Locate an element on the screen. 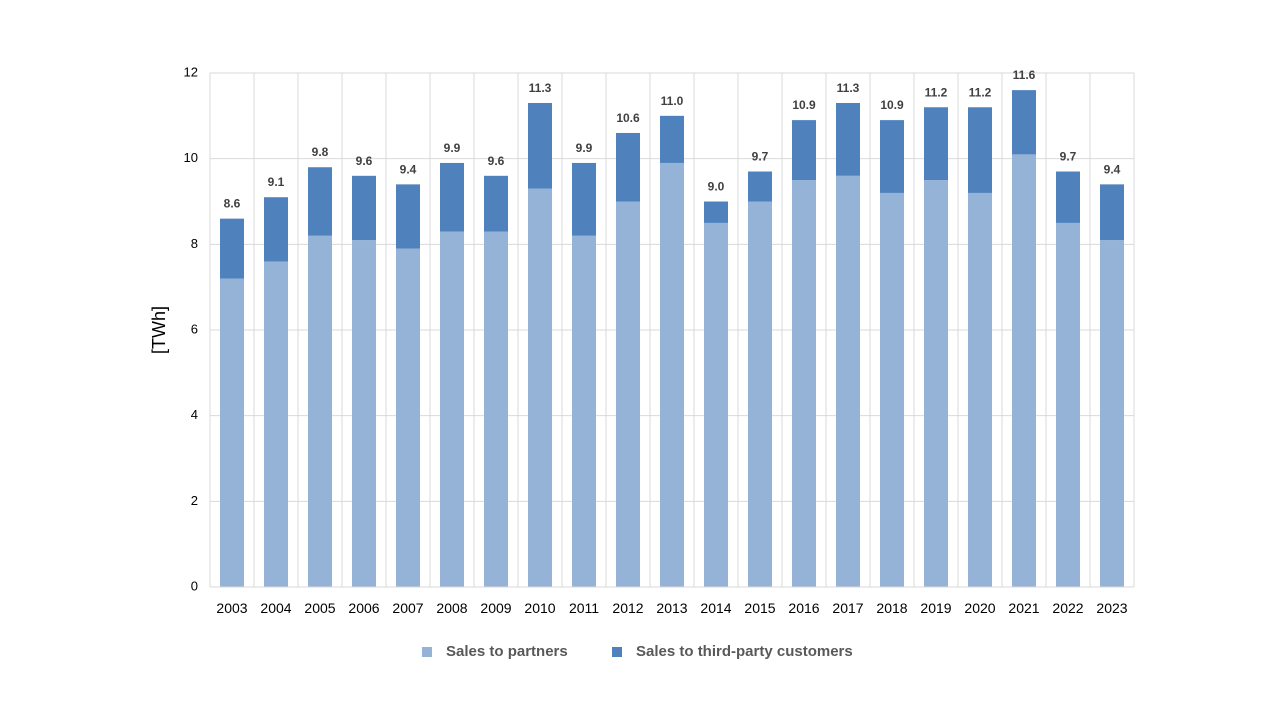 This screenshot has height=725, width=1280. x-tick-label: 2014 is located at coordinates (715, 608).